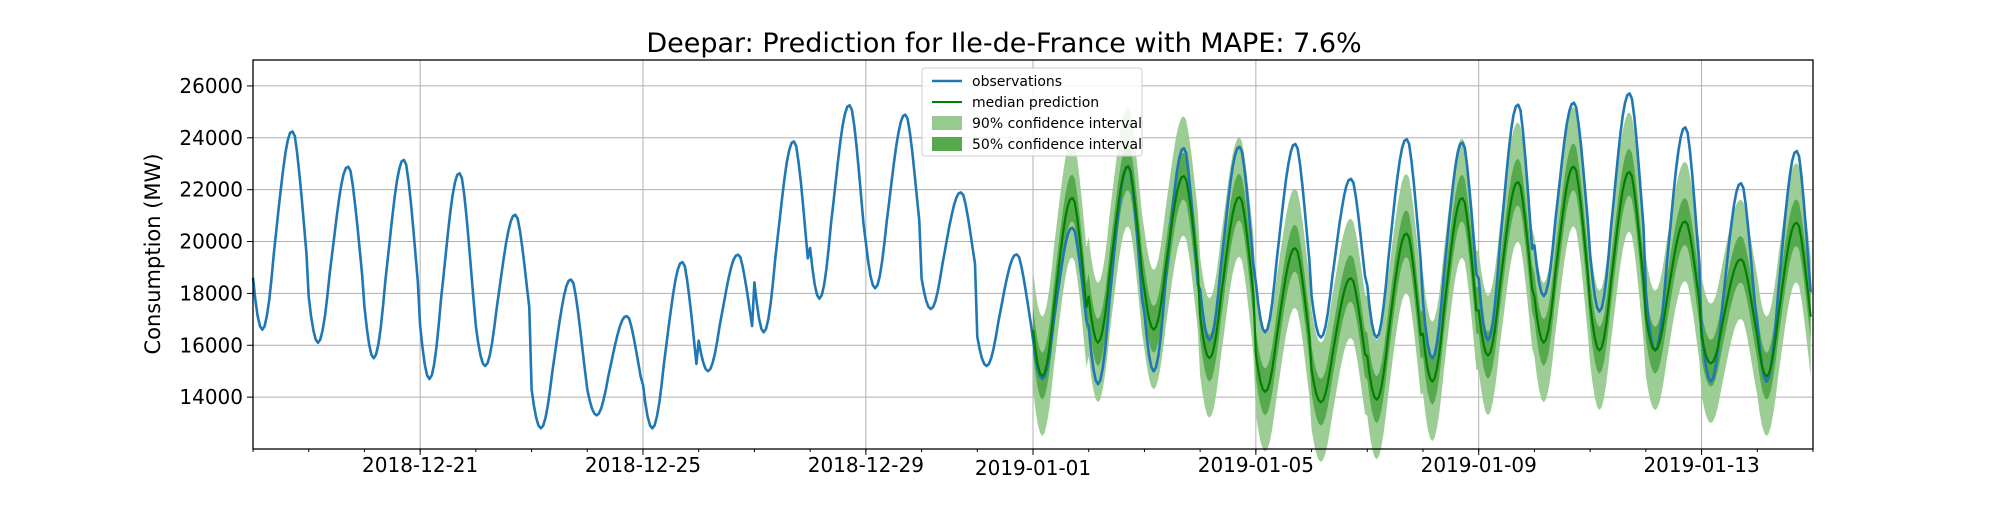 The width and height of the screenshot is (2000, 505). What do you see at coordinates (1033, 468) in the screenshot?
I see `x-tick-label: 2019-01-01` at bounding box center [1033, 468].